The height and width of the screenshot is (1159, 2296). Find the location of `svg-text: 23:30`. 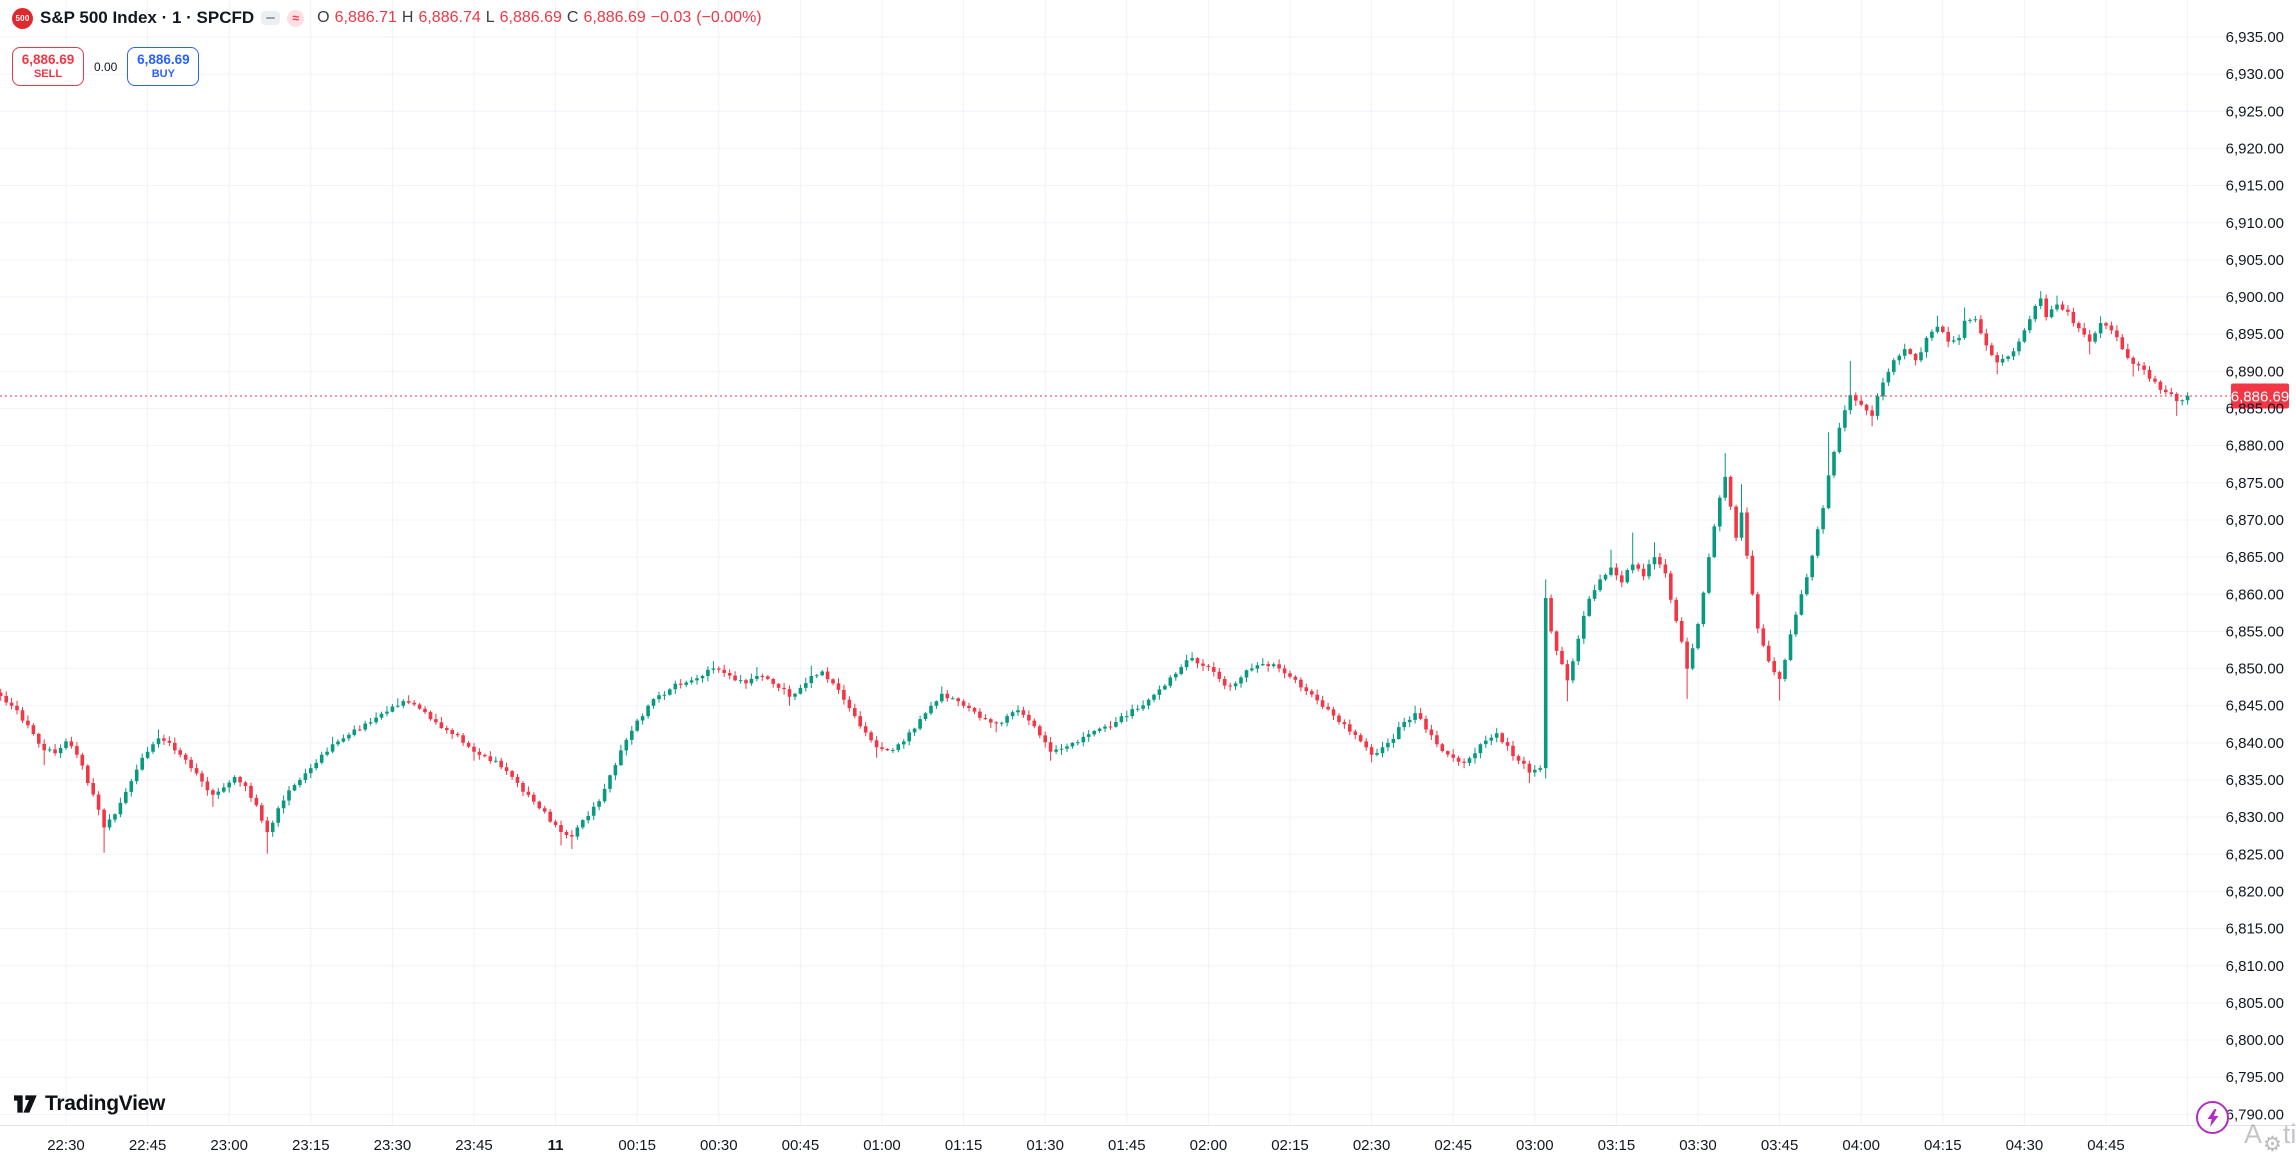

svg-text: 23:30 is located at coordinates (393, 1145).